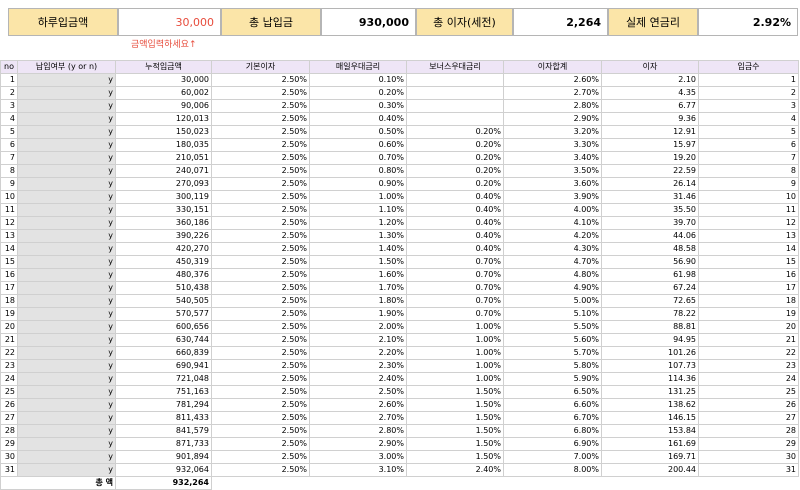 This screenshot has height=490, width=800. I want to click on cell-cumulative: 721,048, so click(163, 379).